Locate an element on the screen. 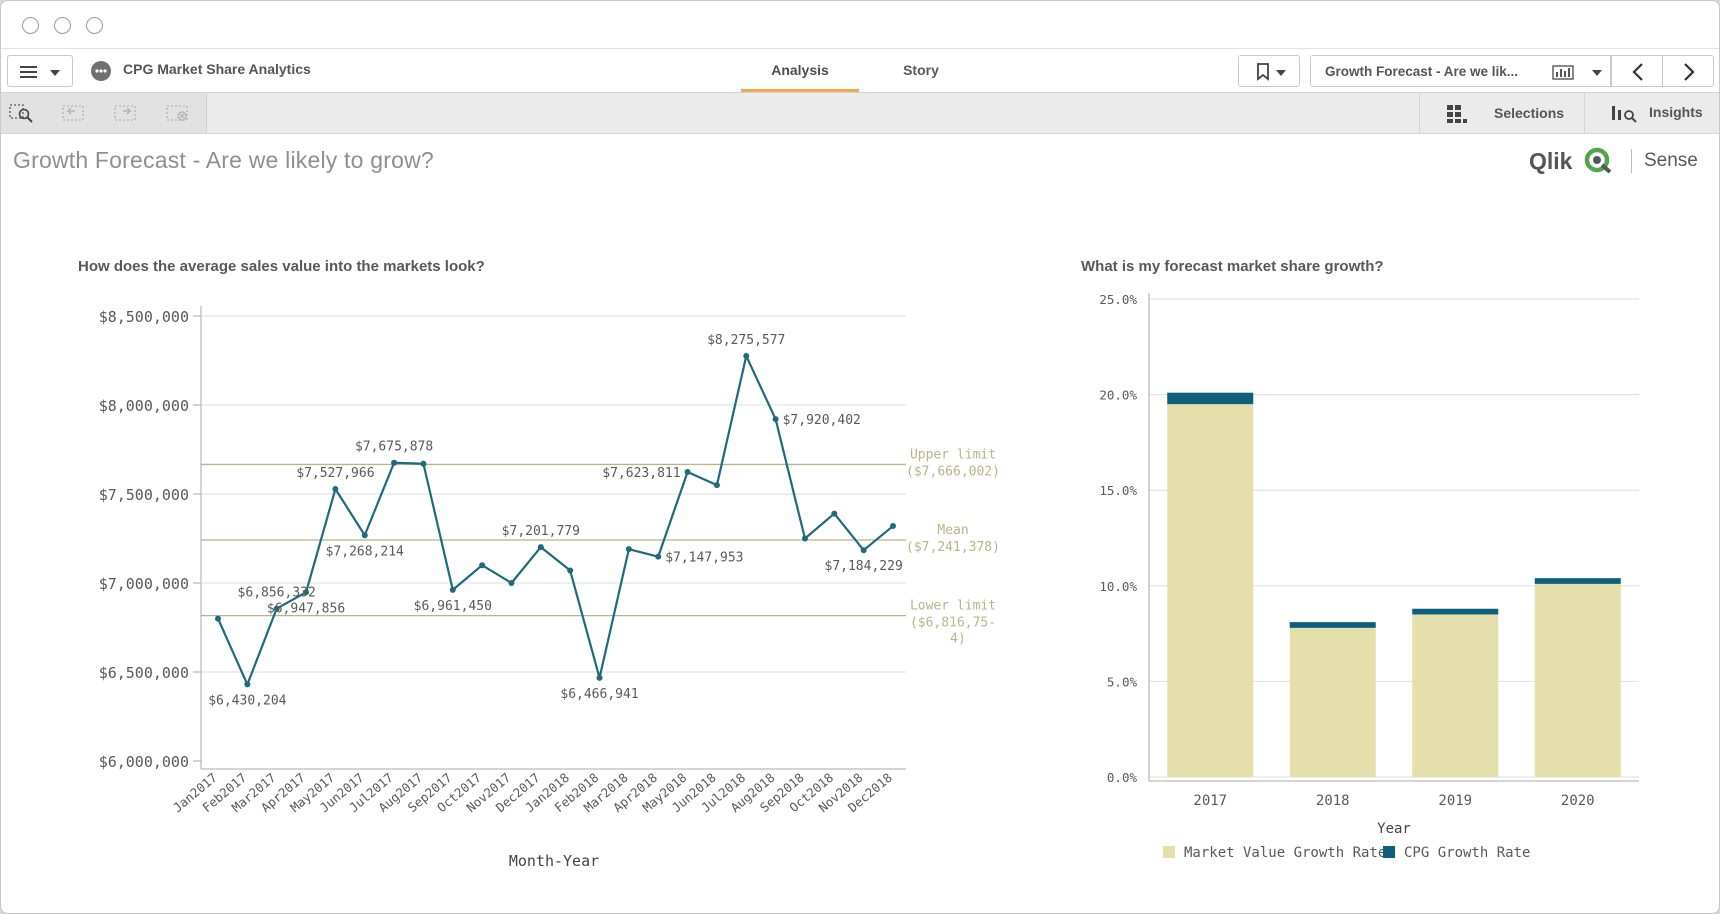 The width and height of the screenshot is (1720, 914). smart-search-icon is located at coordinates (21, 113).